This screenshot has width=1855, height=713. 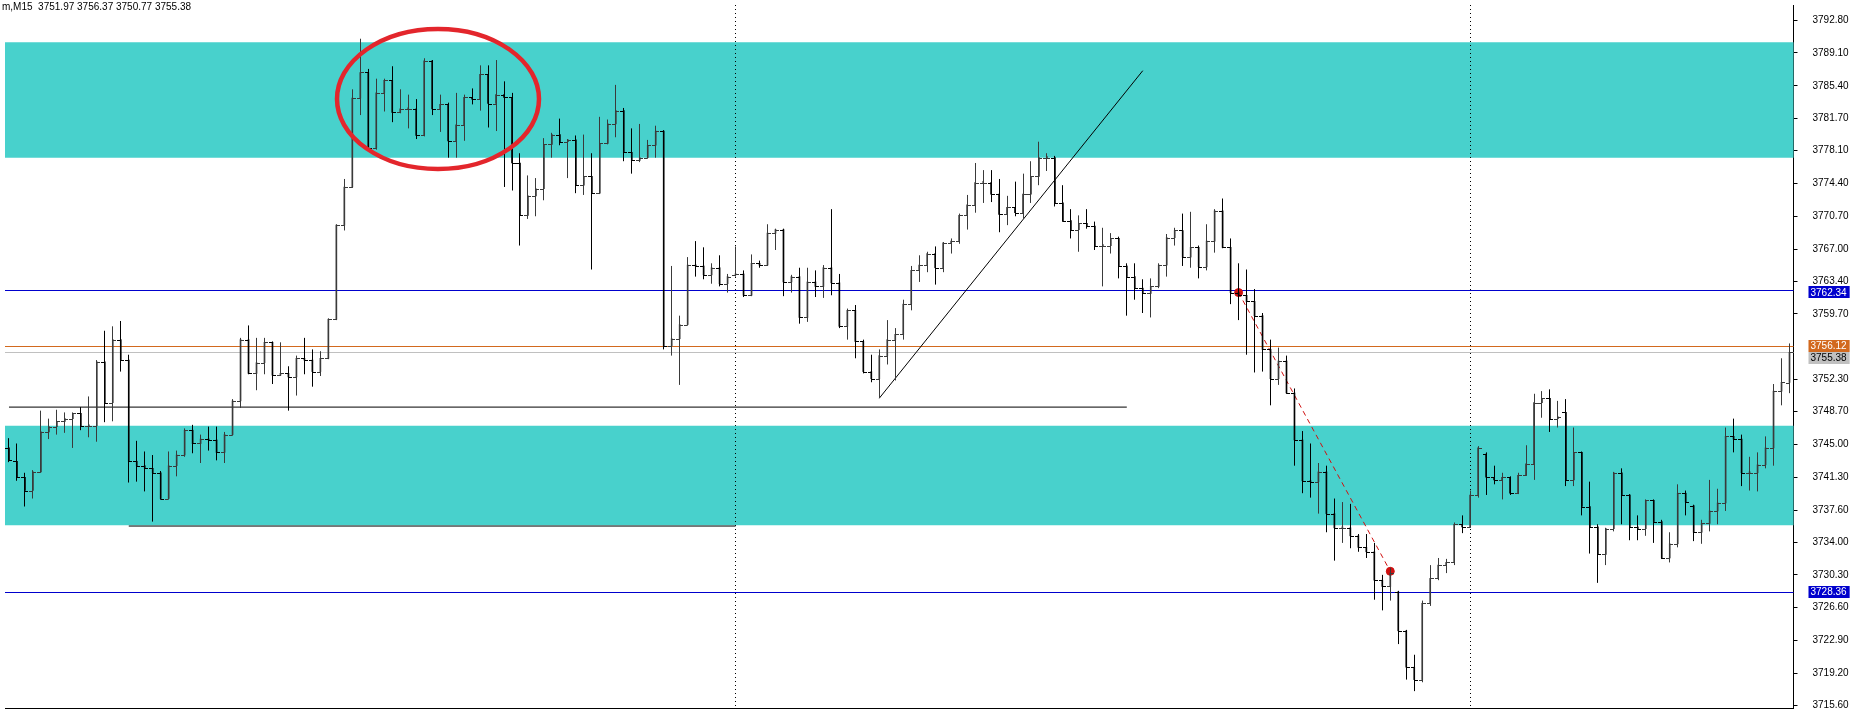 What do you see at coordinates (1829, 292) in the screenshot?
I see `ref-line-label: 3762.34` at bounding box center [1829, 292].